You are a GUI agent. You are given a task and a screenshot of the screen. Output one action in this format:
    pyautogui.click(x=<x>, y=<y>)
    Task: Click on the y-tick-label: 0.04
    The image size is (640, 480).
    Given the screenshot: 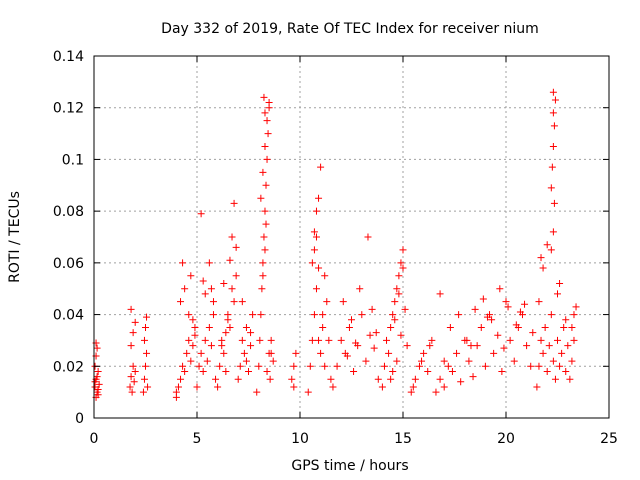 What is the action you would take?
    pyautogui.click(x=68, y=316)
    